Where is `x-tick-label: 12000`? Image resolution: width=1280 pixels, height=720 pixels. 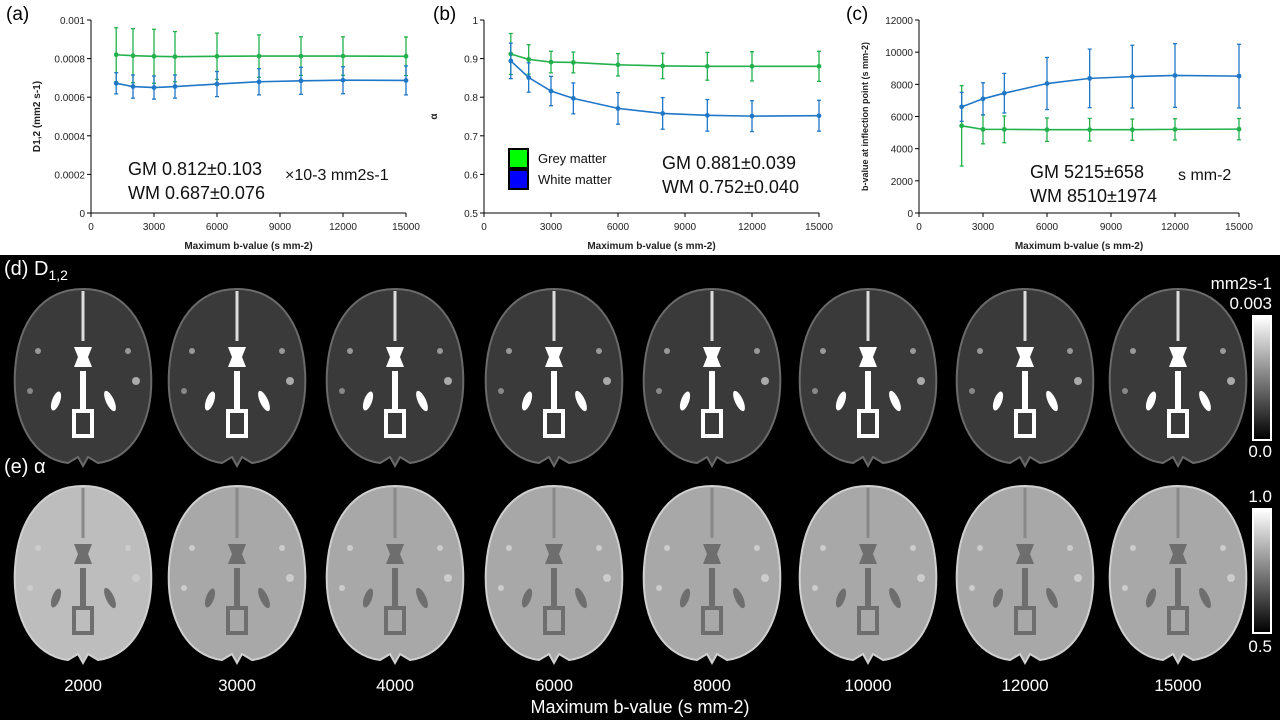
x-tick-label: 12000 is located at coordinates (343, 227).